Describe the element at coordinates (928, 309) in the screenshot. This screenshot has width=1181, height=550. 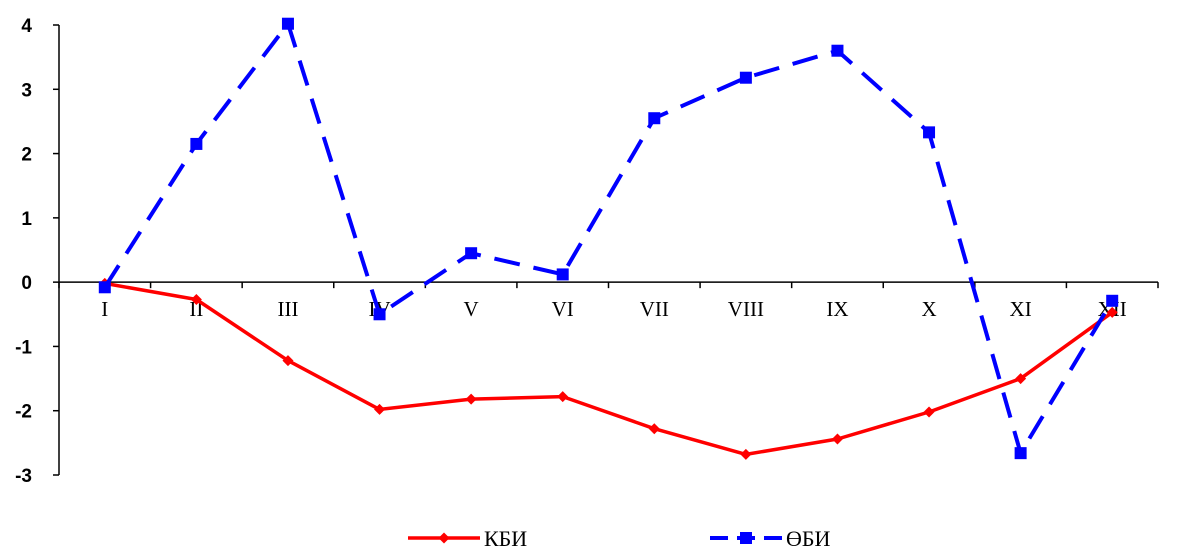
I see `x-tick-label: X` at that location.